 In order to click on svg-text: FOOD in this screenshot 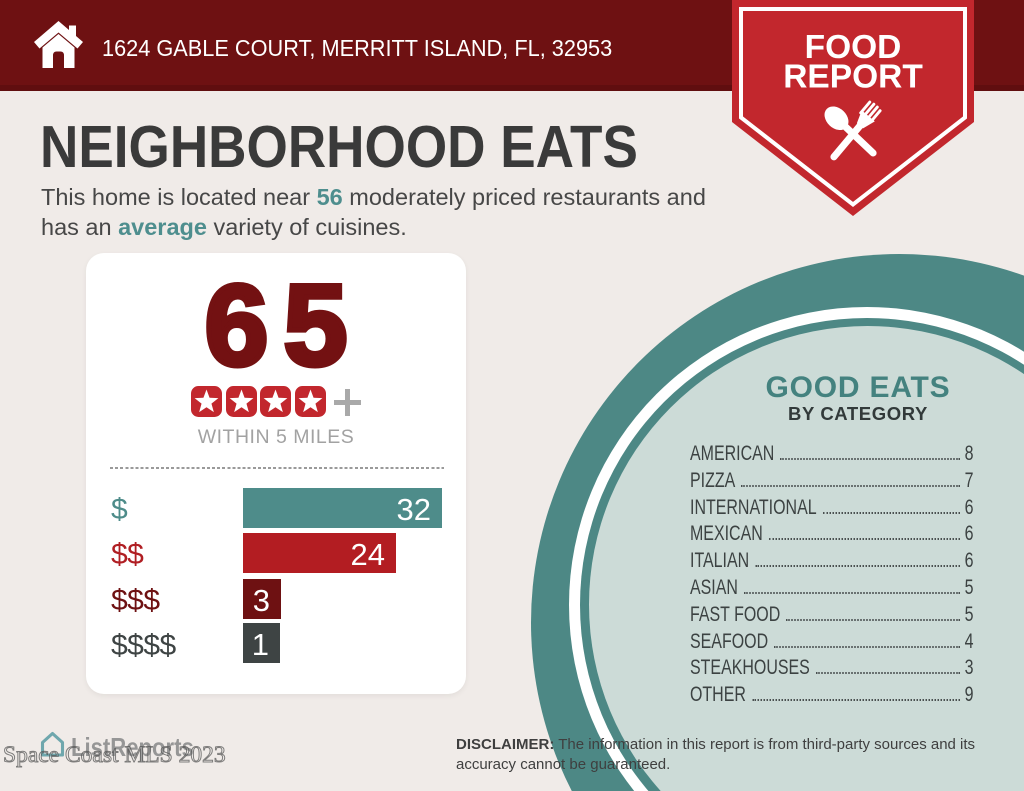, I will do `click(853, 47)`.